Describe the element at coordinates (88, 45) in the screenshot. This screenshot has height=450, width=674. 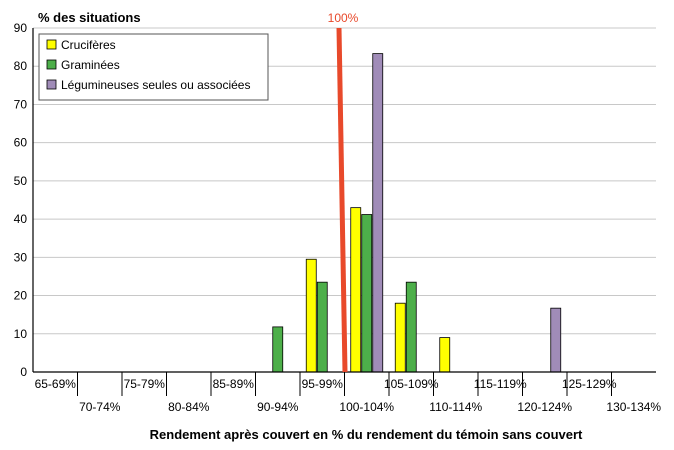
I see `legend-label: Crucifères` at that location.